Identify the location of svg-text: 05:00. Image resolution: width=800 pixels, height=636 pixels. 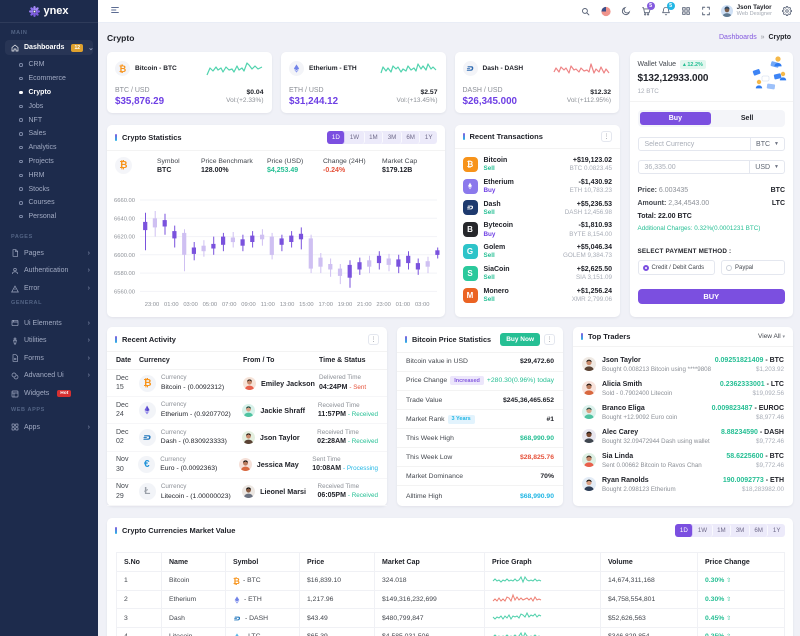
(210, 305).